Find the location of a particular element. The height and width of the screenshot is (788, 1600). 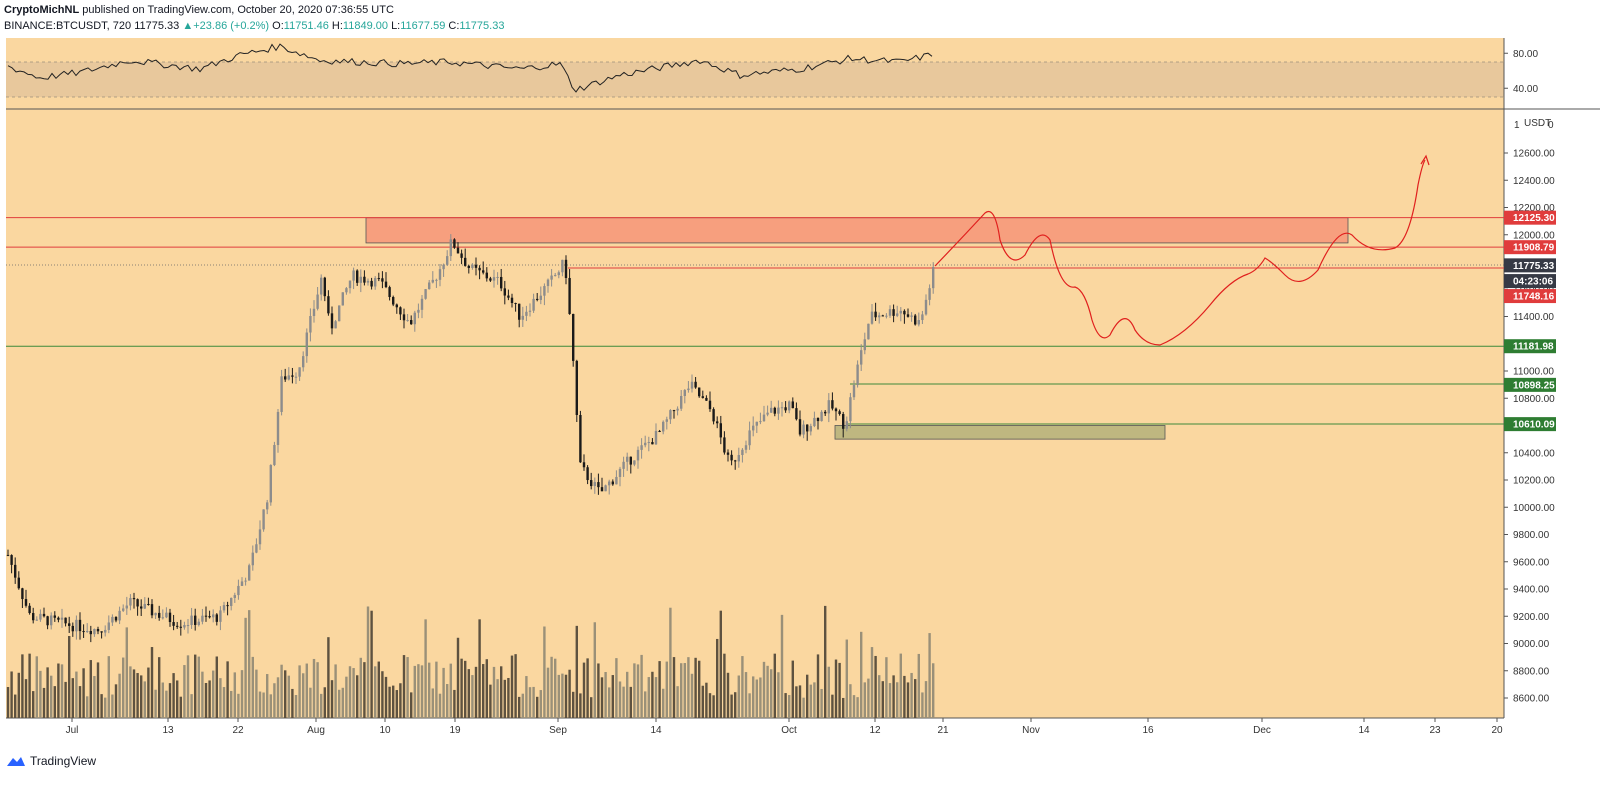

rsi-axis: 80.00 40.00 is located at coordinates (1521, 72).